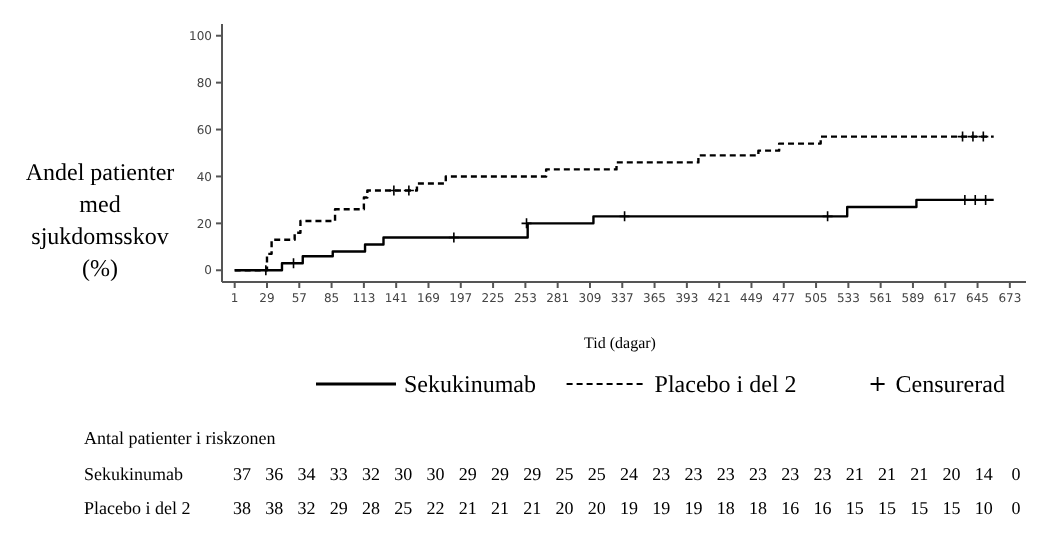 This screenshot has width=1052, height=534. Describe the element at coordinates (627, 474) in the screenshot. I see `text: 37 36 34 33 32 30 30 29 29 29 25 25 24 23 23 23 23 23 23 21 21 21 20 14 0` at that location.